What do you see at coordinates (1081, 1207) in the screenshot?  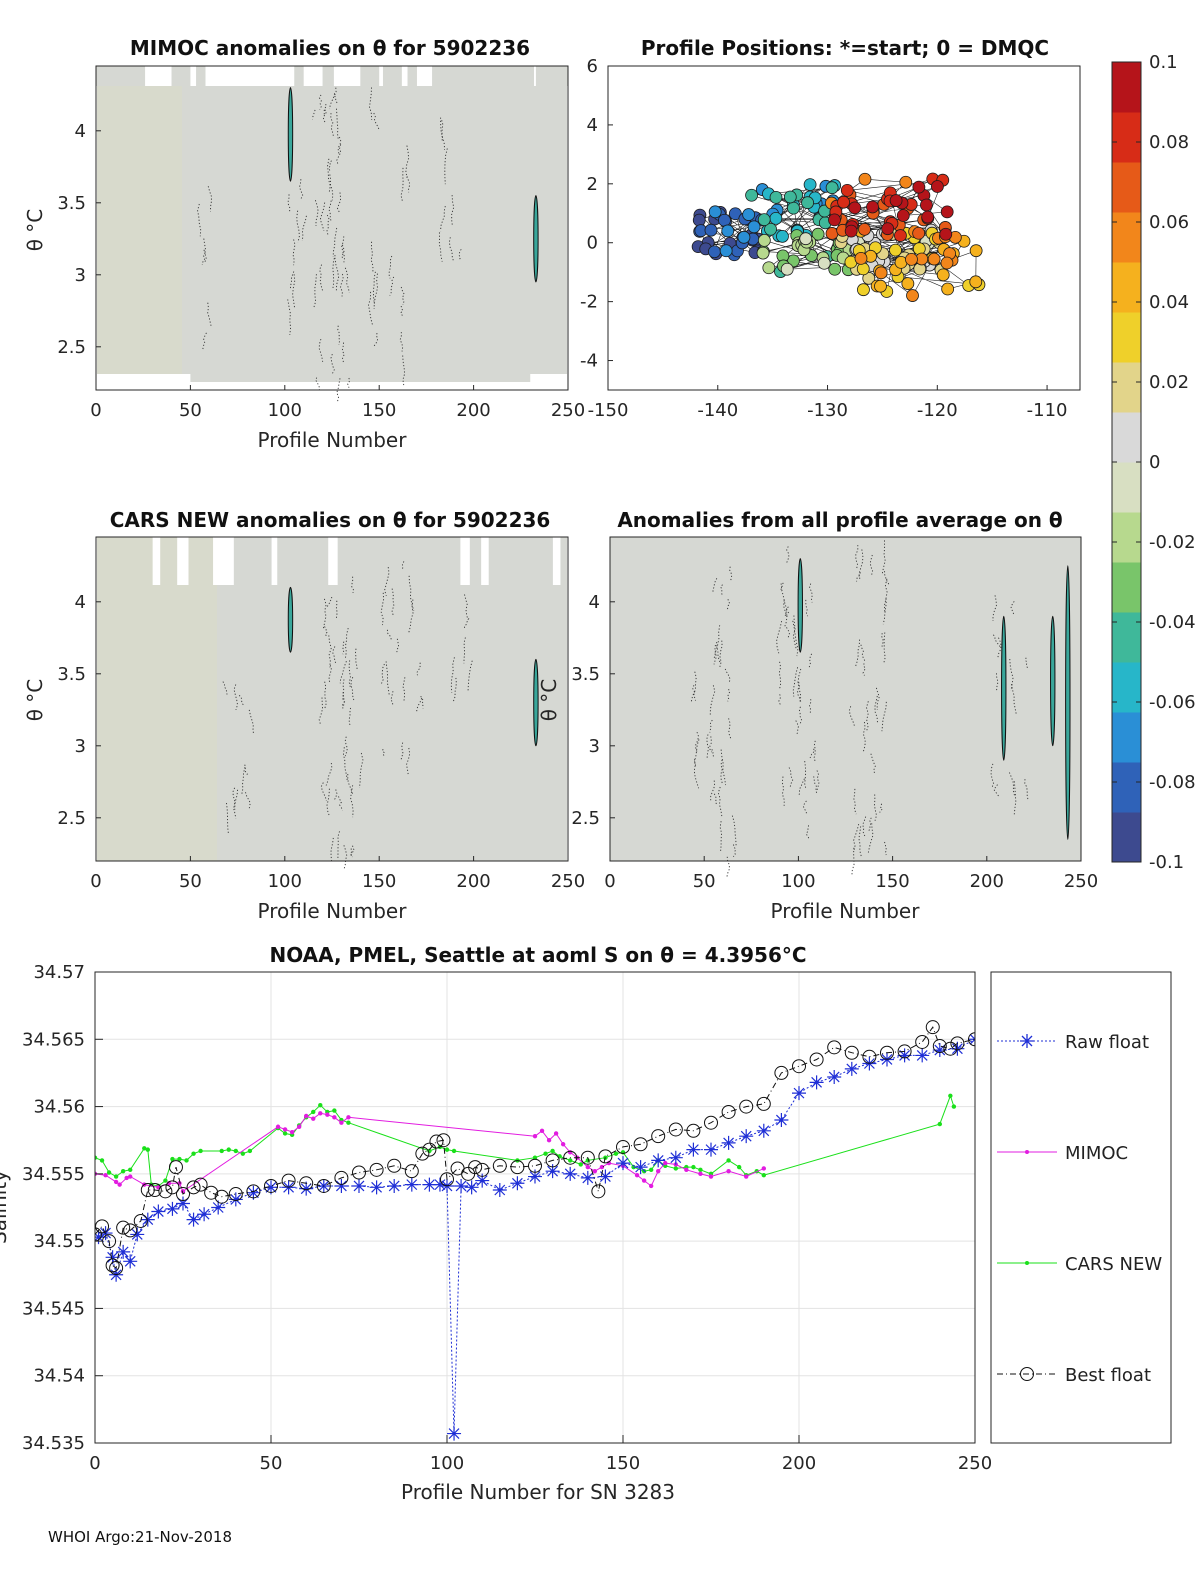 I see `legend-box` at bounding box center [1081, 1207].